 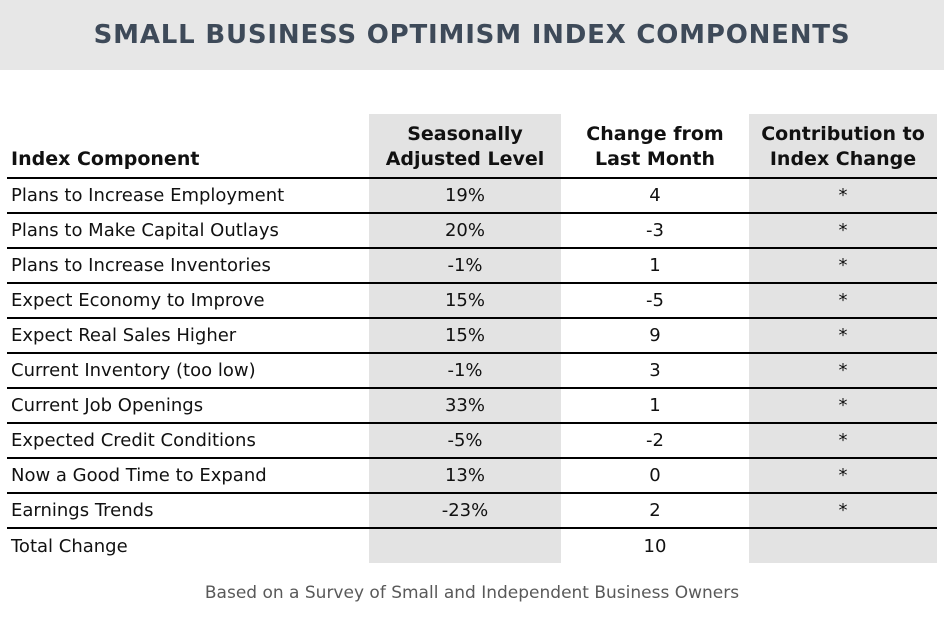 What do you see at coordinates (843, 546) in the screenshot?
I see `contribution-cell` at bounding box center [843, 546].